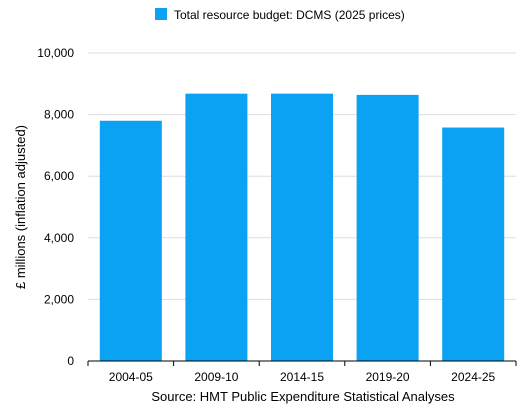 This screenshot has height=420, width=532. What do you see at coordinates (473, 377) in the screenshot?
I see `x-tick-label: 2024-25` at bounding box center [473, 377].